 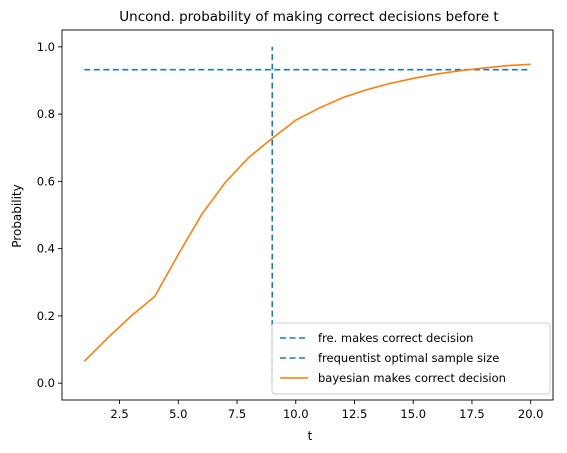 I want to click on legend-label: bayesian makes correct decision, so click(x=412, y=378).